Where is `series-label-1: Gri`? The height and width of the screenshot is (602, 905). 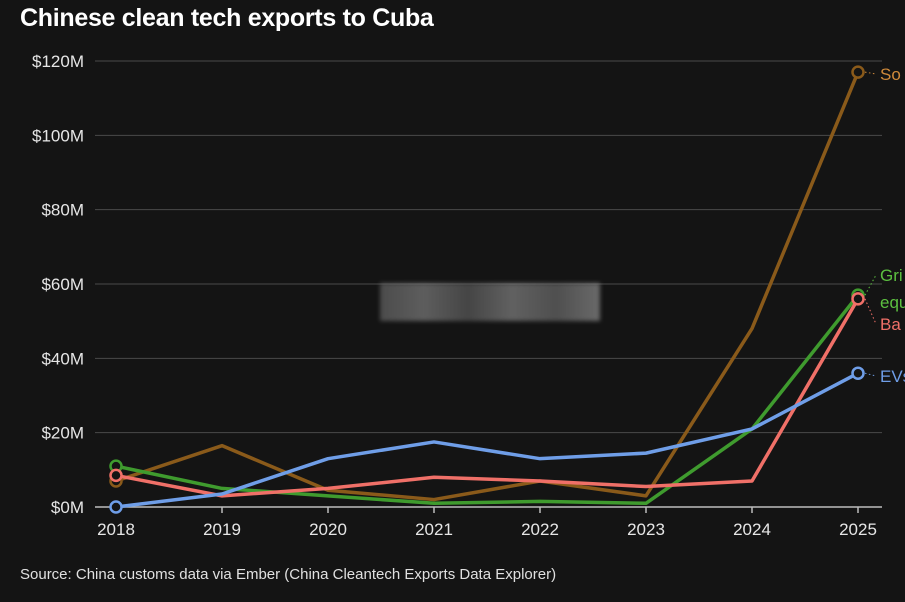 series-label-1: Gri is located at coordinates (891, 275).